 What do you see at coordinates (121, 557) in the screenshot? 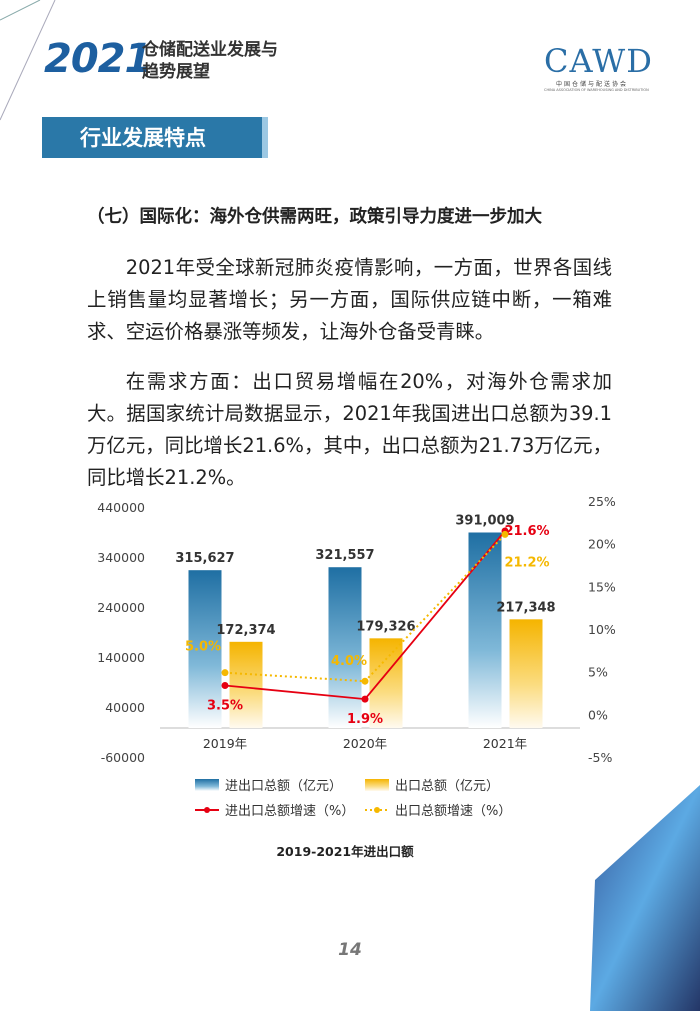
I see `y-tick-label: 340000` at bounding box center [121, 557].